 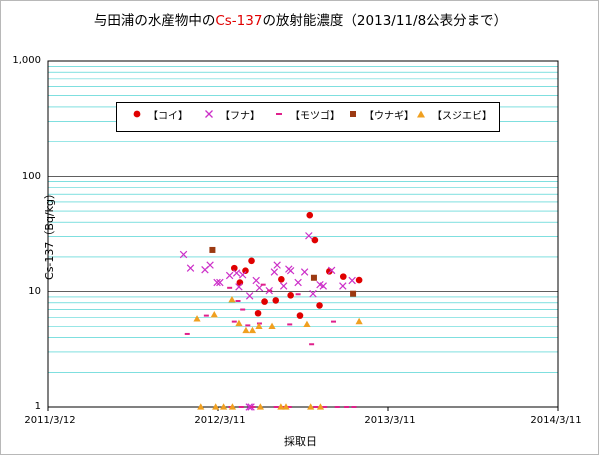 What do you see at coordinates (137, 117) in the screenshot?
I see `circle-marker-icon` at bounding box center [137, 117].